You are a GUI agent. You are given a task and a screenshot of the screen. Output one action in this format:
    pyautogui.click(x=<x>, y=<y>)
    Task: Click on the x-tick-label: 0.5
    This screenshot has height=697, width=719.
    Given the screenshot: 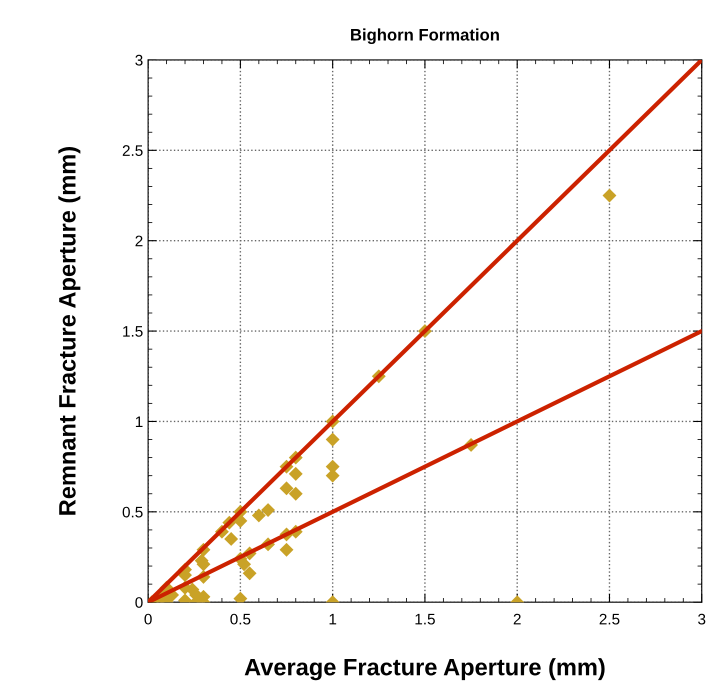 What is the action you would take?
    pyautogui.click(x=240, y=619)
    